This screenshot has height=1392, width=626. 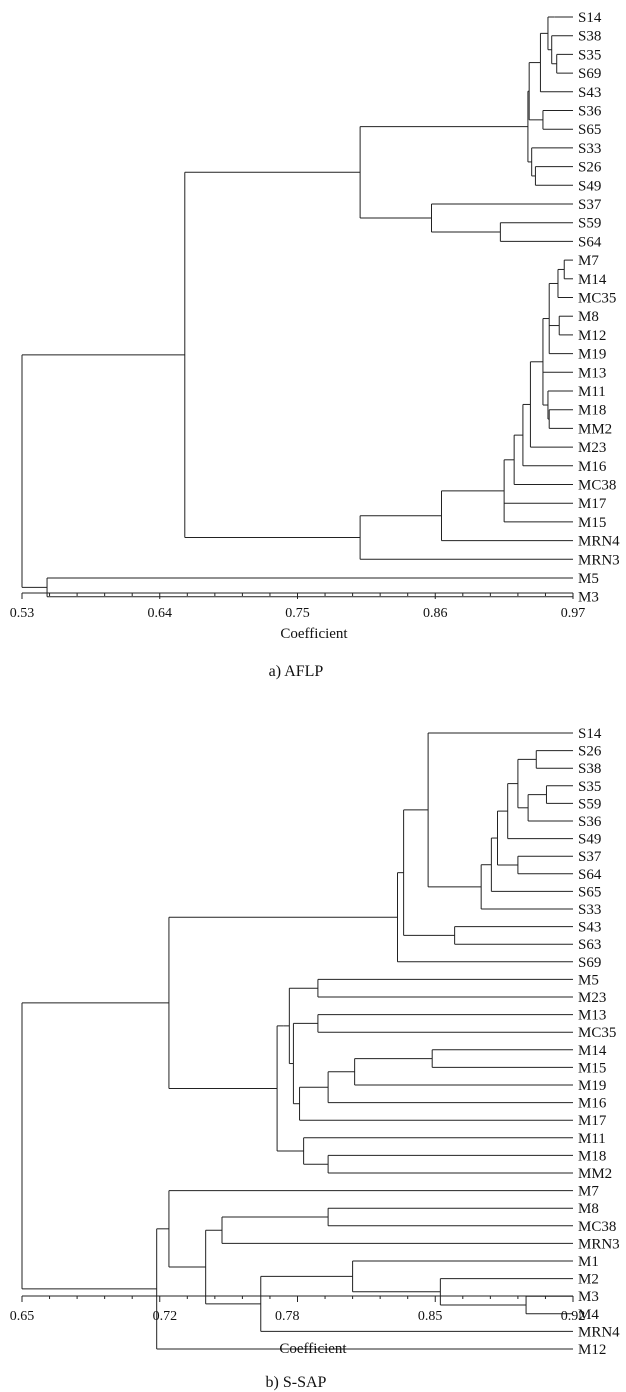 I want to click on axis-tick-label: 0.92, so click(x=573, y=1316).